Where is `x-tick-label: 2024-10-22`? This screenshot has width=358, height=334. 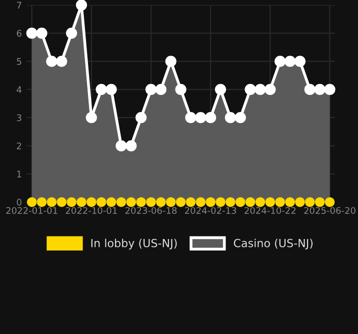
x-tick-label: 2024-10-22 is located at coordinates (270, 210).